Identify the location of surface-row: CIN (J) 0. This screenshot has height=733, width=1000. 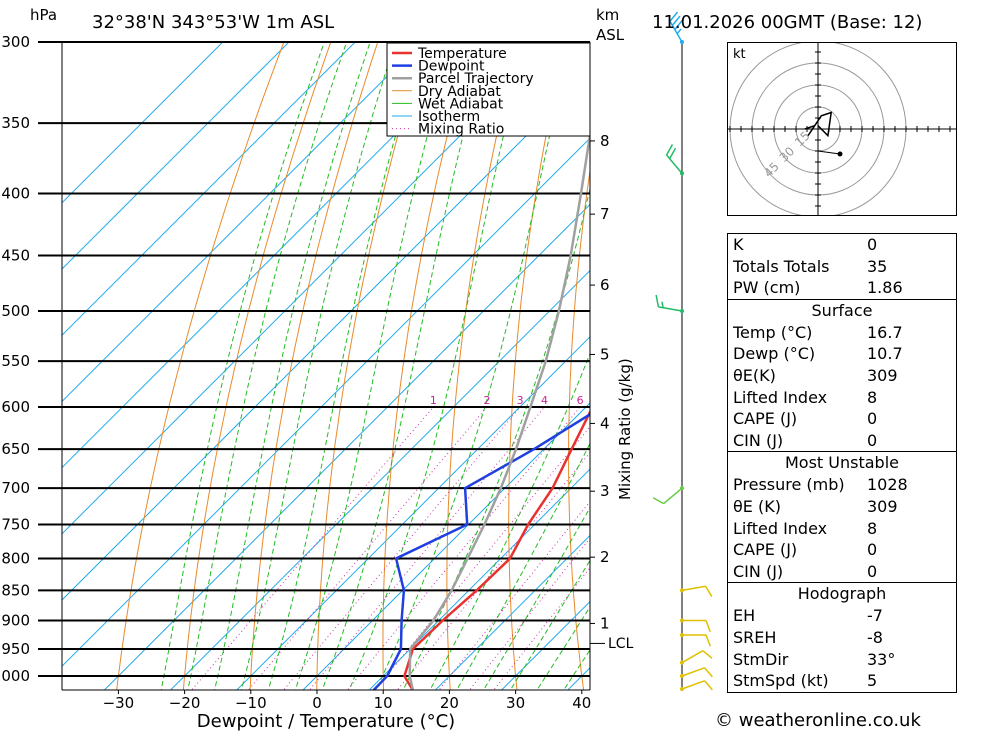
(805, 440).